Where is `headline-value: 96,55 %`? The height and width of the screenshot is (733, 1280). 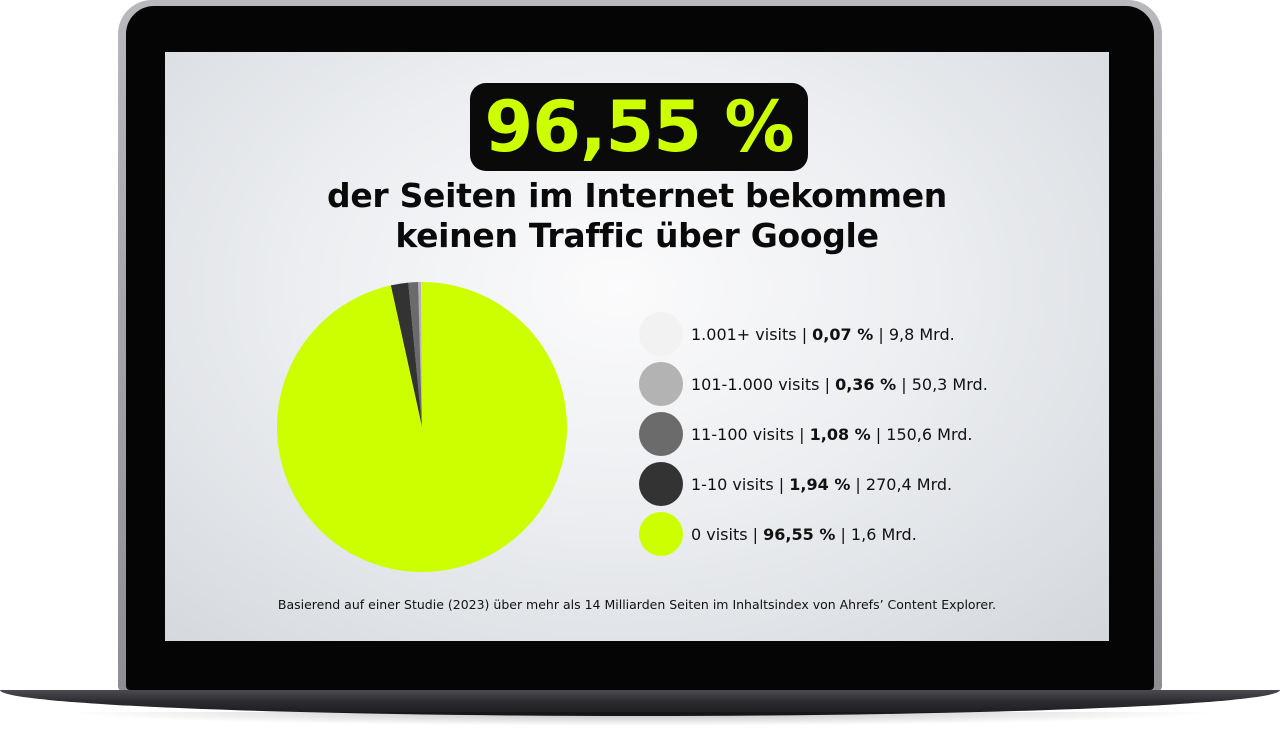
headline-value: 96,55 % is located at coordinates (639, 127).